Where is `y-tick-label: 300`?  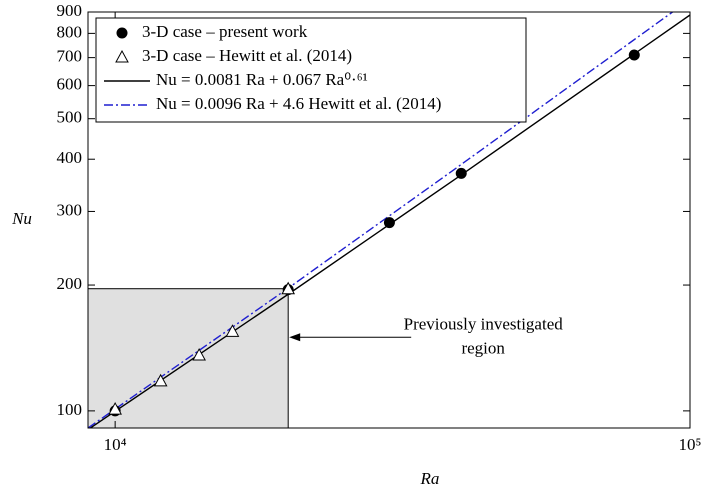 y-tick-label: 300 is located at coordinates (70, 209).